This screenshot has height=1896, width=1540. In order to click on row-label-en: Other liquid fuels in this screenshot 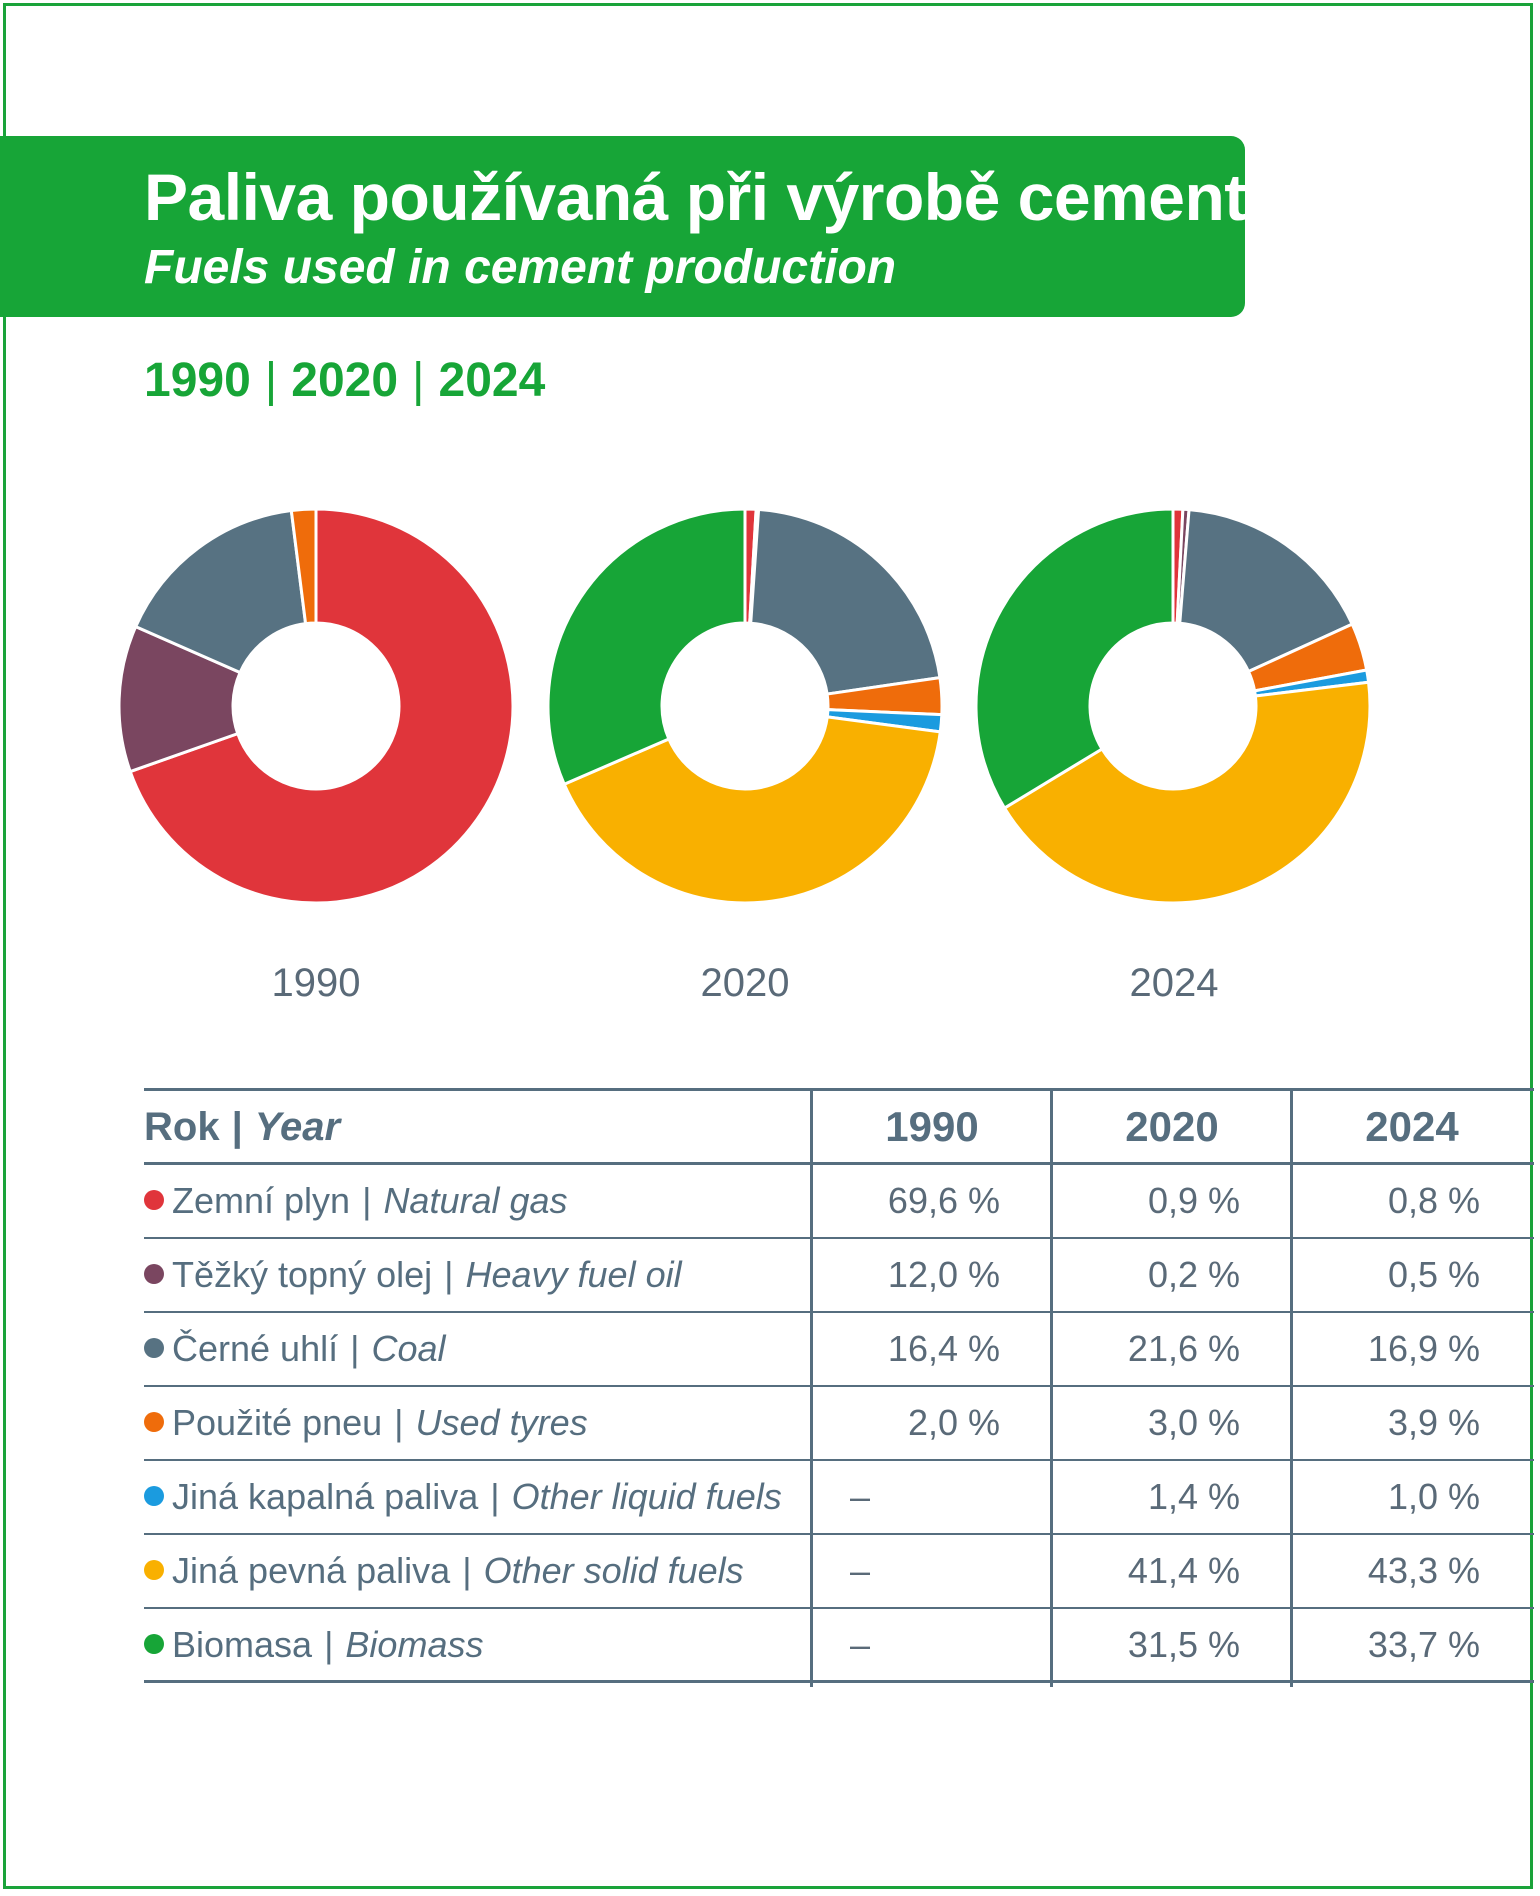, I will do `click(646, 1496)`.